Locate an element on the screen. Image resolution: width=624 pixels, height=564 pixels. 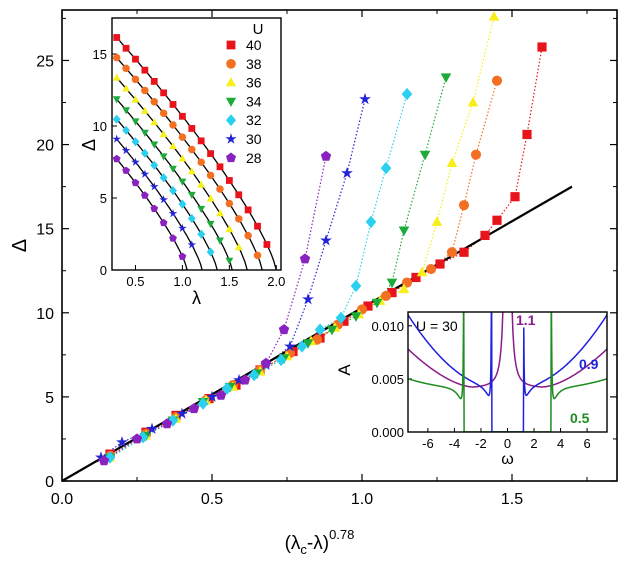
x-tick-label: 1.5 is located at coordinates (512, 499).